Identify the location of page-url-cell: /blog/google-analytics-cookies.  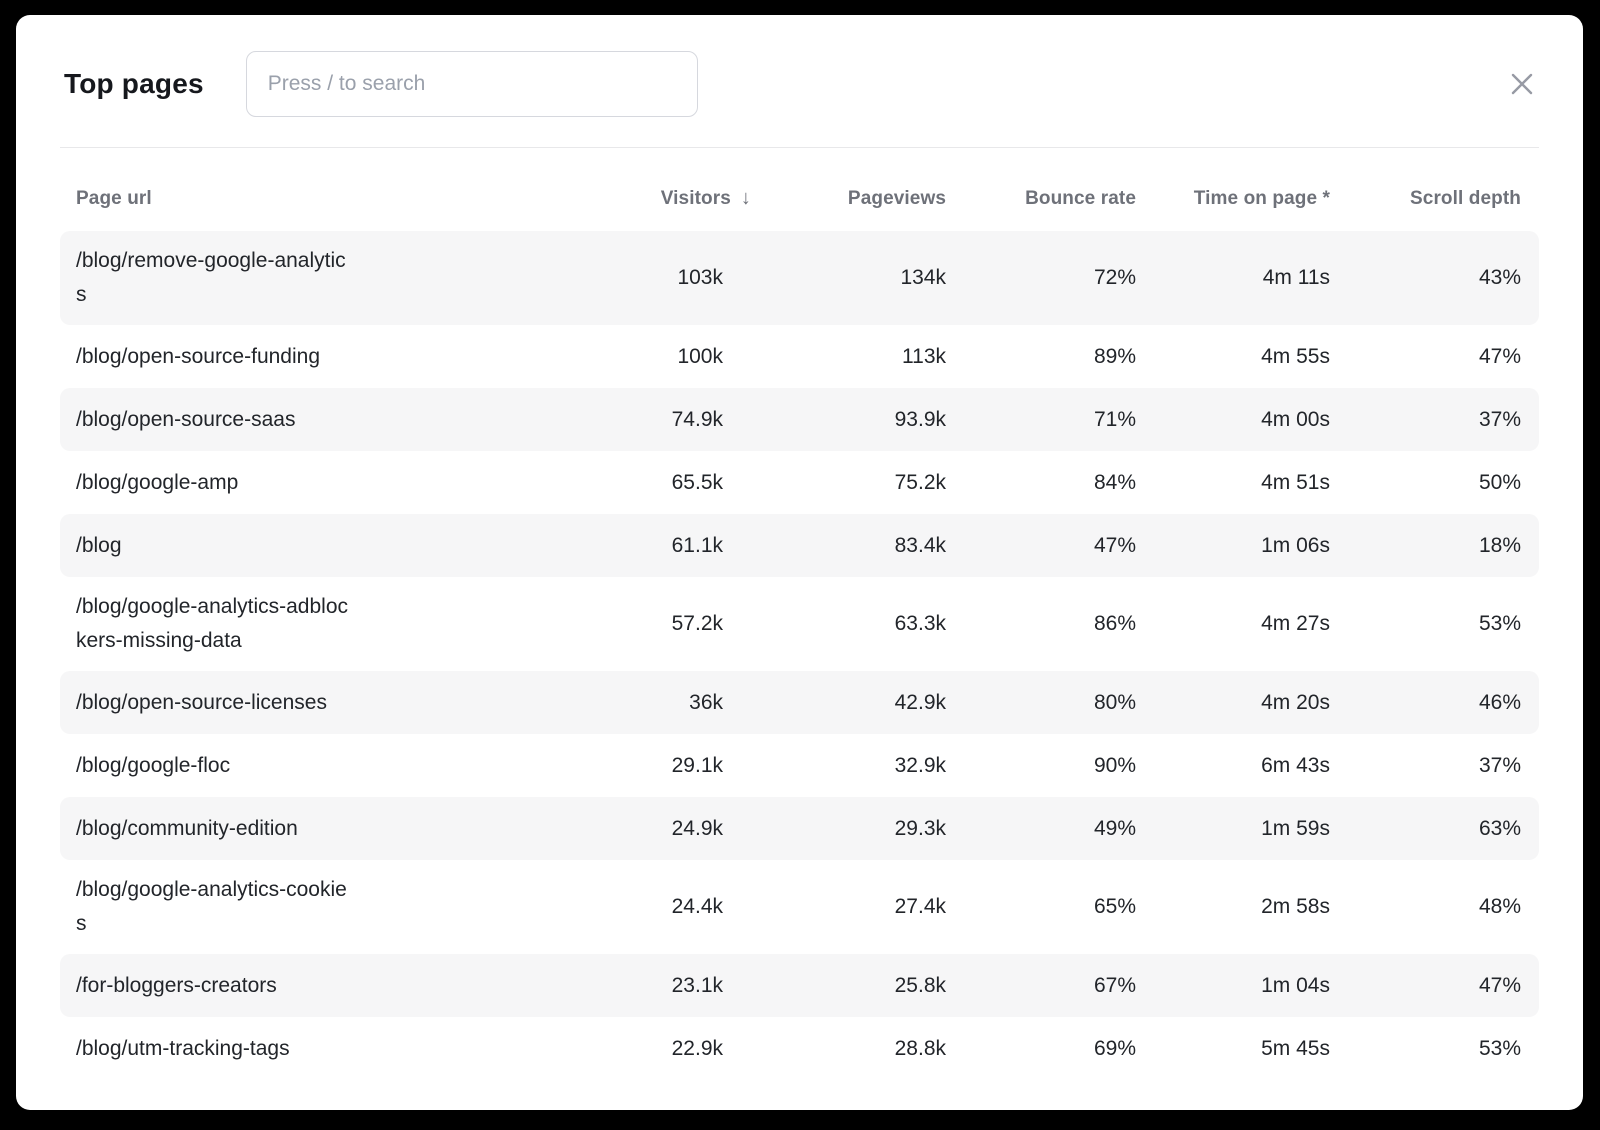
(251, 907).